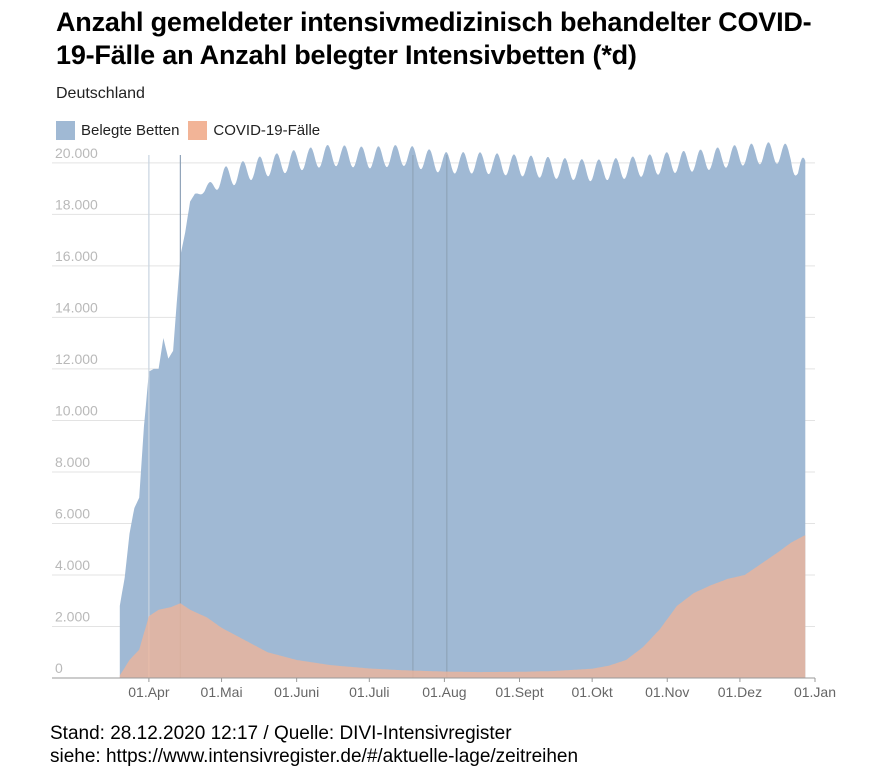 This screenshot has height=777, width=873. Describe the element at coordinates (222, 692) in the screenshot. I see `x-tick-label-2020-05-01: 01.Mai` at that location.